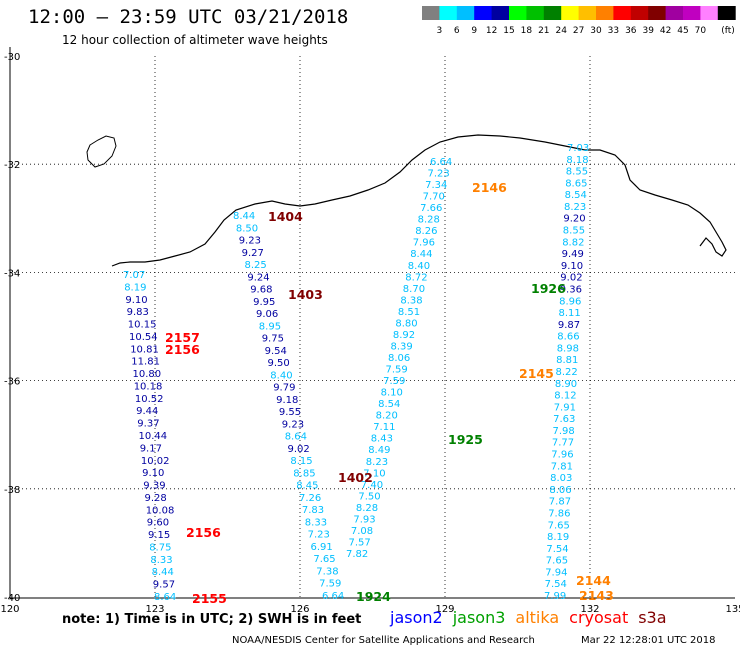 Image resolution: width=740 pixels, height=650 pixels. I want to click on swh-value: 8.39, so click(402, 347).